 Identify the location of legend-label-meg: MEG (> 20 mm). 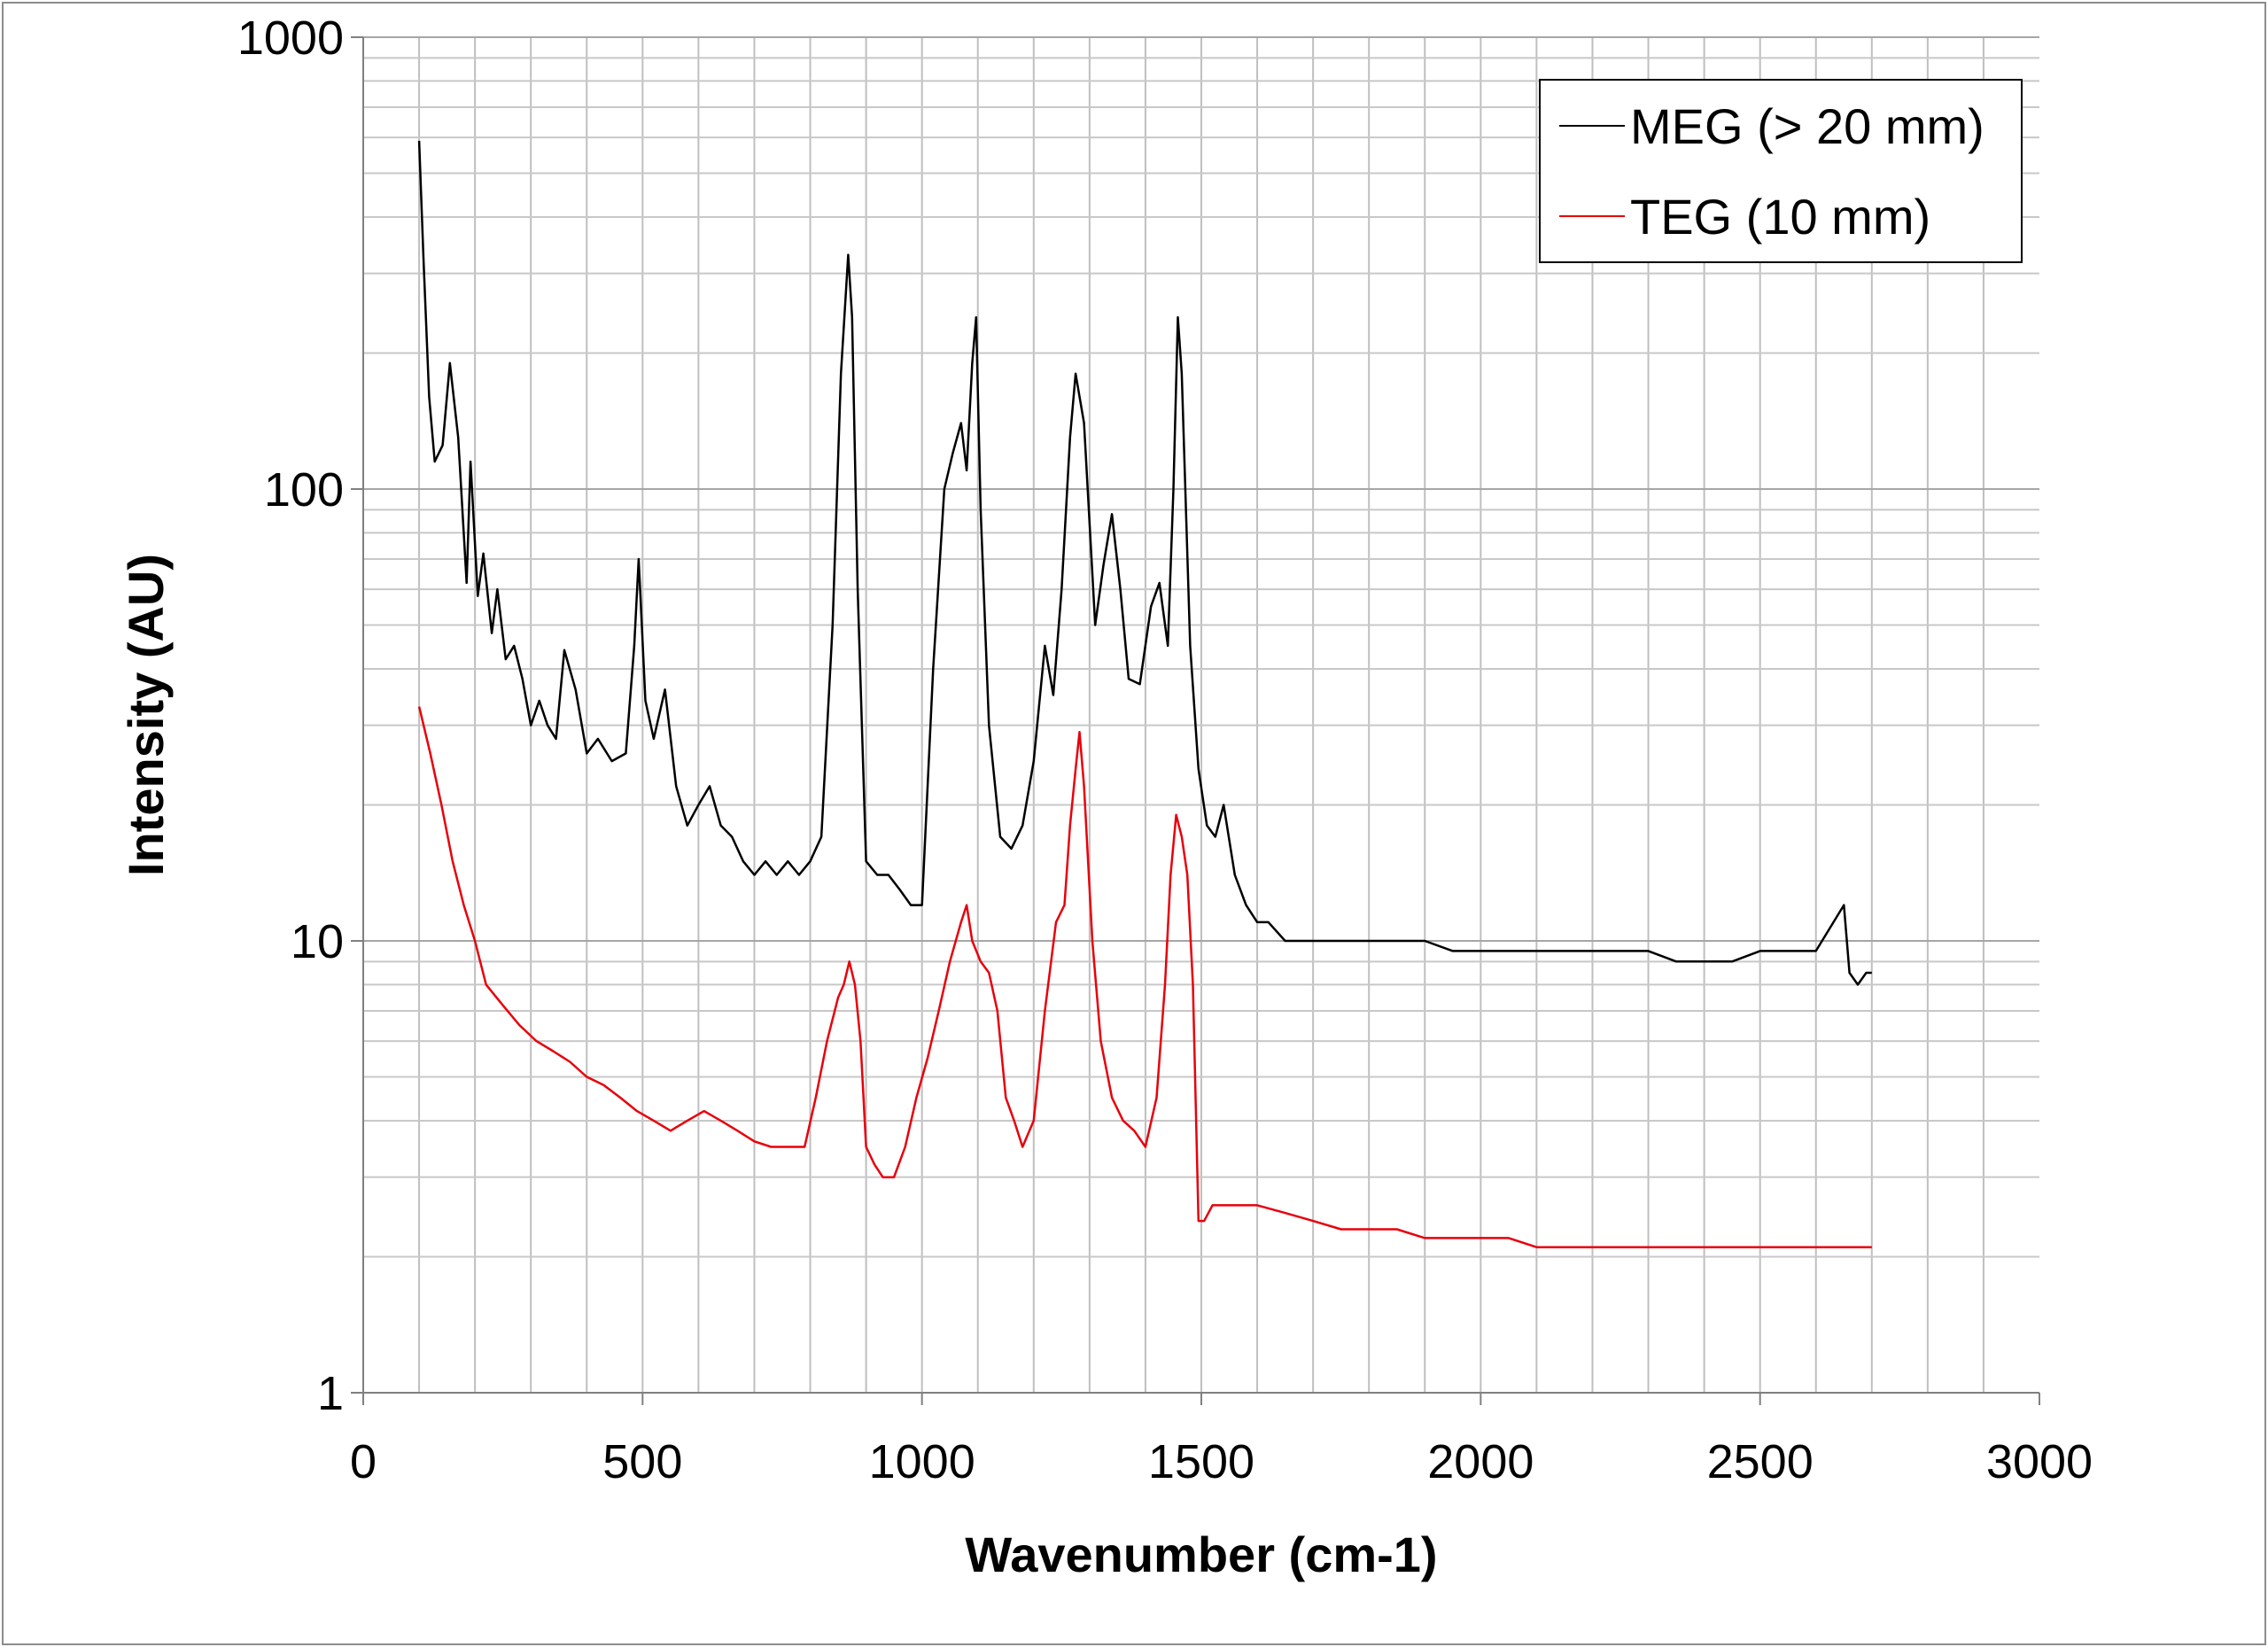
(1807, 126).